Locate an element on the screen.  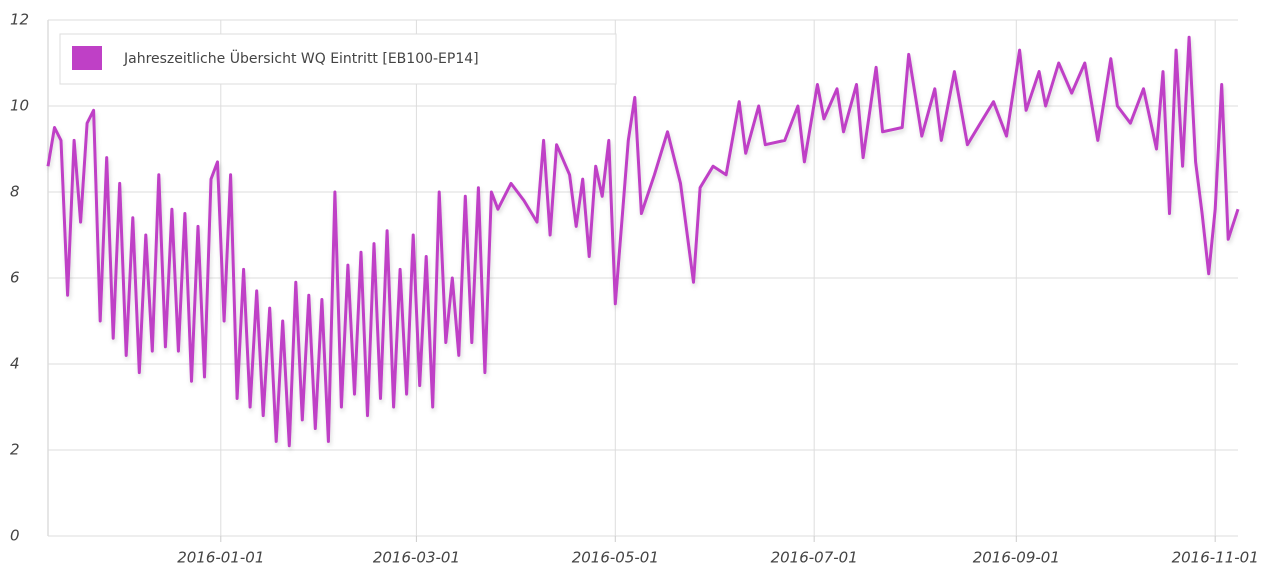
legend-box is located at coordinates (338, 59).